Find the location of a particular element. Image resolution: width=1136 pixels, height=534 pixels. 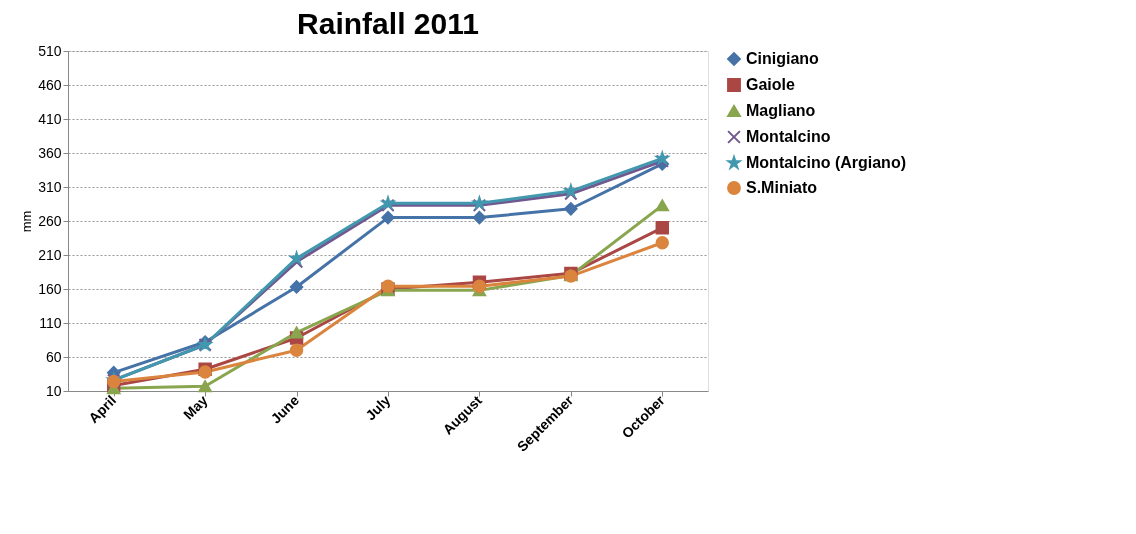

y-tick-label: 210 is located at coordinates (50, 254).